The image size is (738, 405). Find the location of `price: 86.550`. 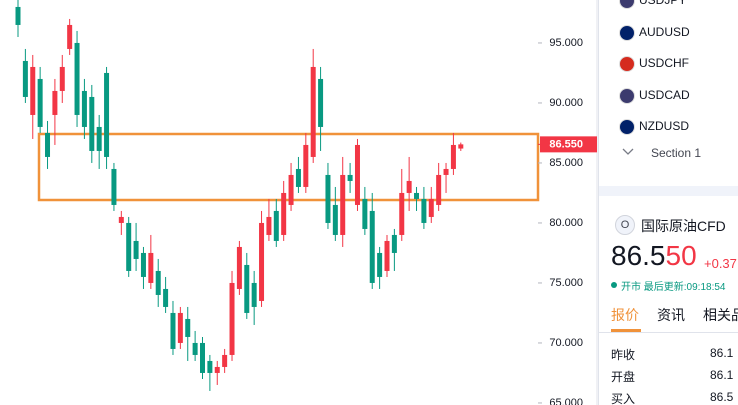

price: 86.550 is located at coordinates (654, 256).